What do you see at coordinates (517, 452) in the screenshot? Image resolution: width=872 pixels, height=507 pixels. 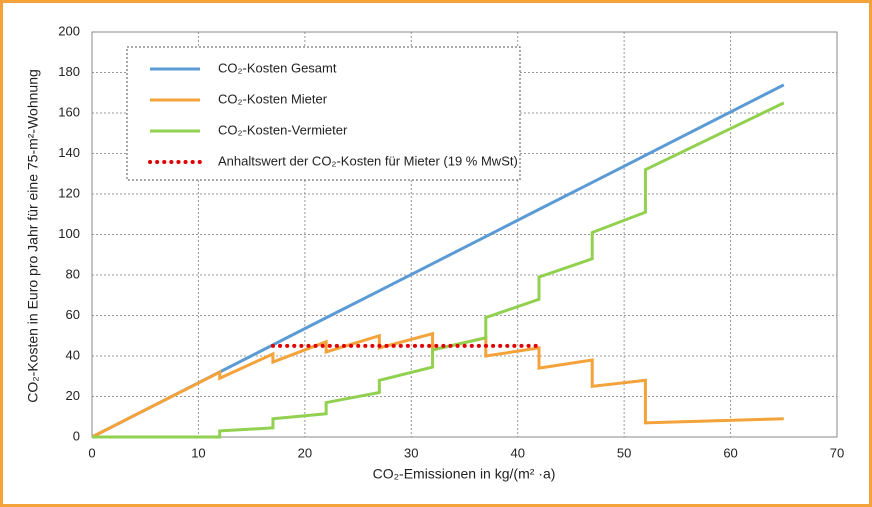 I see `x-tick-label: 40` at bounding box center [517, 452].